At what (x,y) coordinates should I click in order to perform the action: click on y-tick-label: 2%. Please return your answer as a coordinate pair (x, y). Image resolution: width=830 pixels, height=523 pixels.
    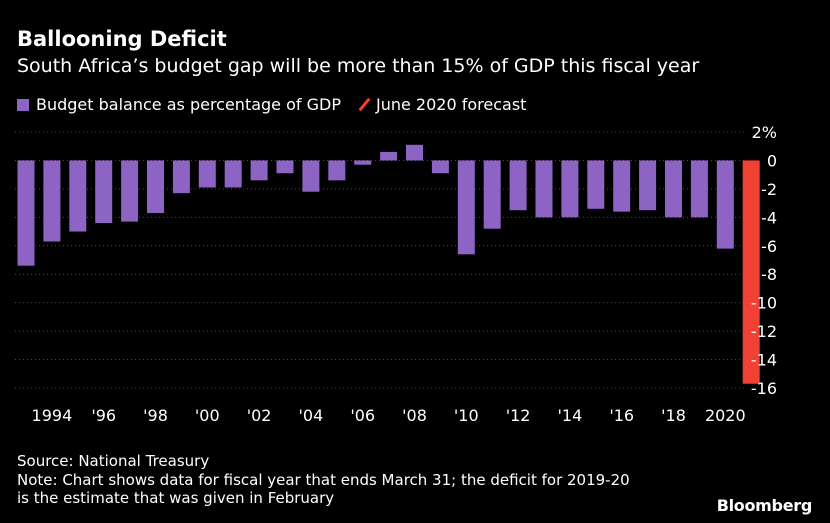
    Looking at the image, I should click on (764, 132).